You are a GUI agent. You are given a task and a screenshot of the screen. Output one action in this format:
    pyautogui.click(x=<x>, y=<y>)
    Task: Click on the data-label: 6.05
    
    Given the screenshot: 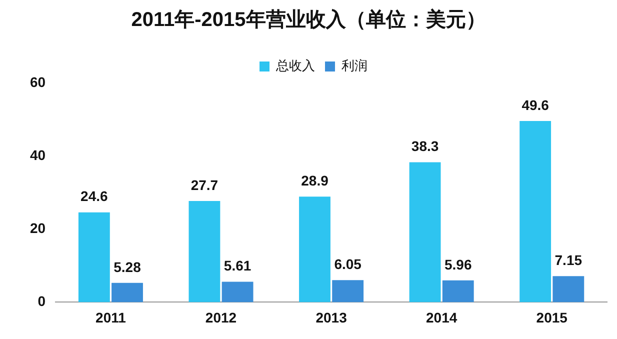 What is the action you would take?
    pyautogui.click(x=348, y=264)
    